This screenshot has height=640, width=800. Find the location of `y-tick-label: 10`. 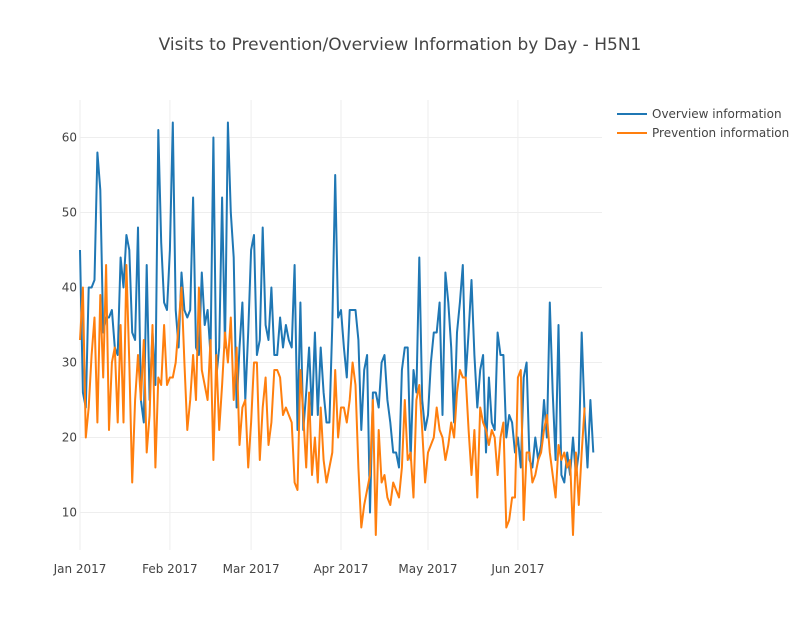

y-tick-label: 10 is located at coordinates (69, 513).